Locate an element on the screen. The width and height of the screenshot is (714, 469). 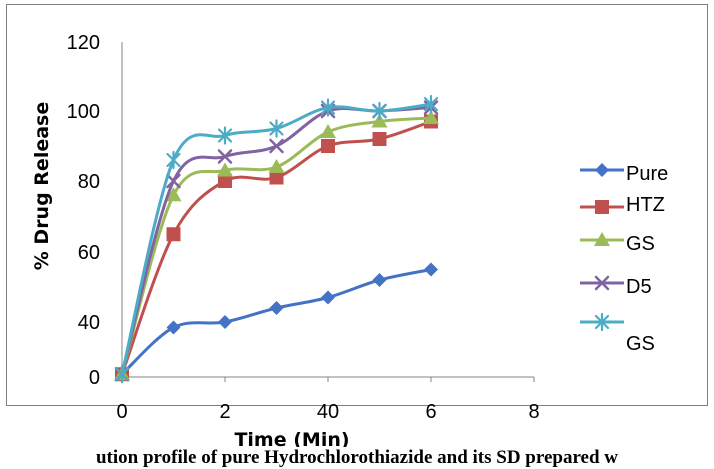
legend: Pure HTZ GS D5 GS is located at coordinates (624, 259).